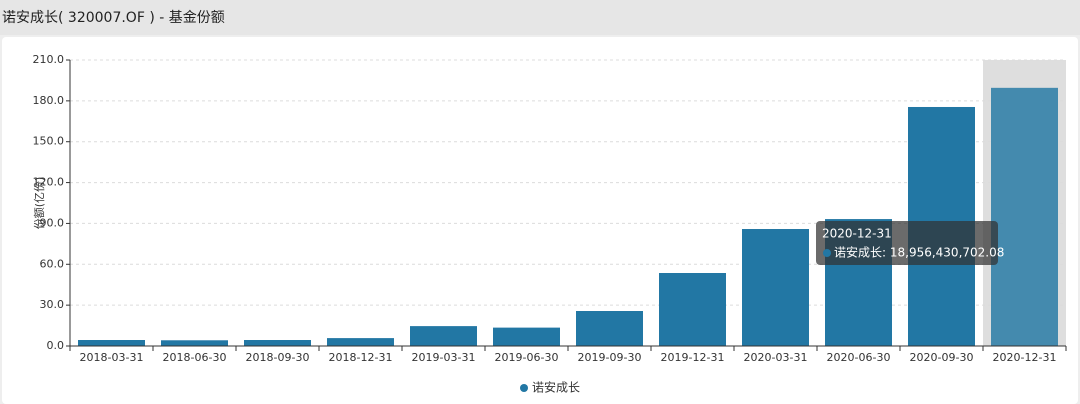 The width and height of the screenshot is (1080, 404). Describe the element at coordinates (859, 357) in the screenshot. I see `x-tick-label: 2020-06-30` at that location.